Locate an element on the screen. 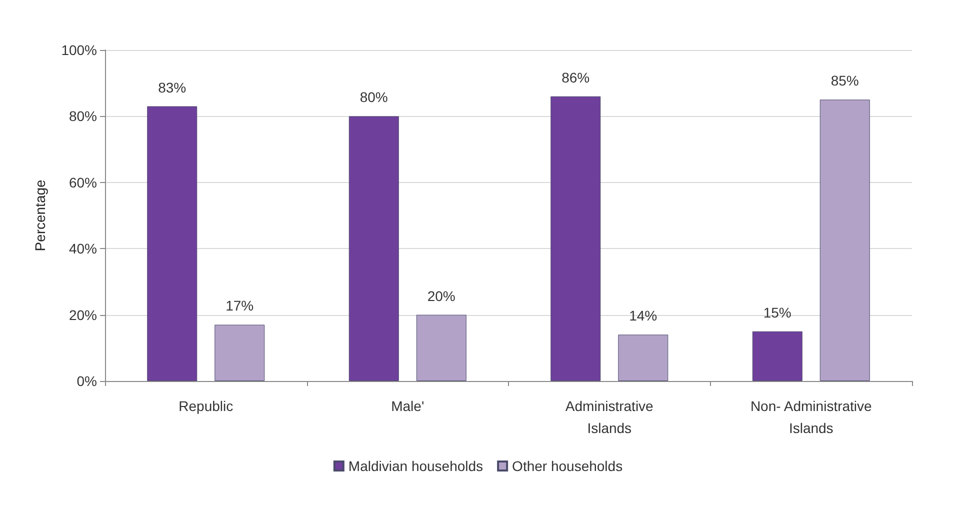 The image size is (958, 509). y-tick-label: 100% is located at coordinates (79, 50).